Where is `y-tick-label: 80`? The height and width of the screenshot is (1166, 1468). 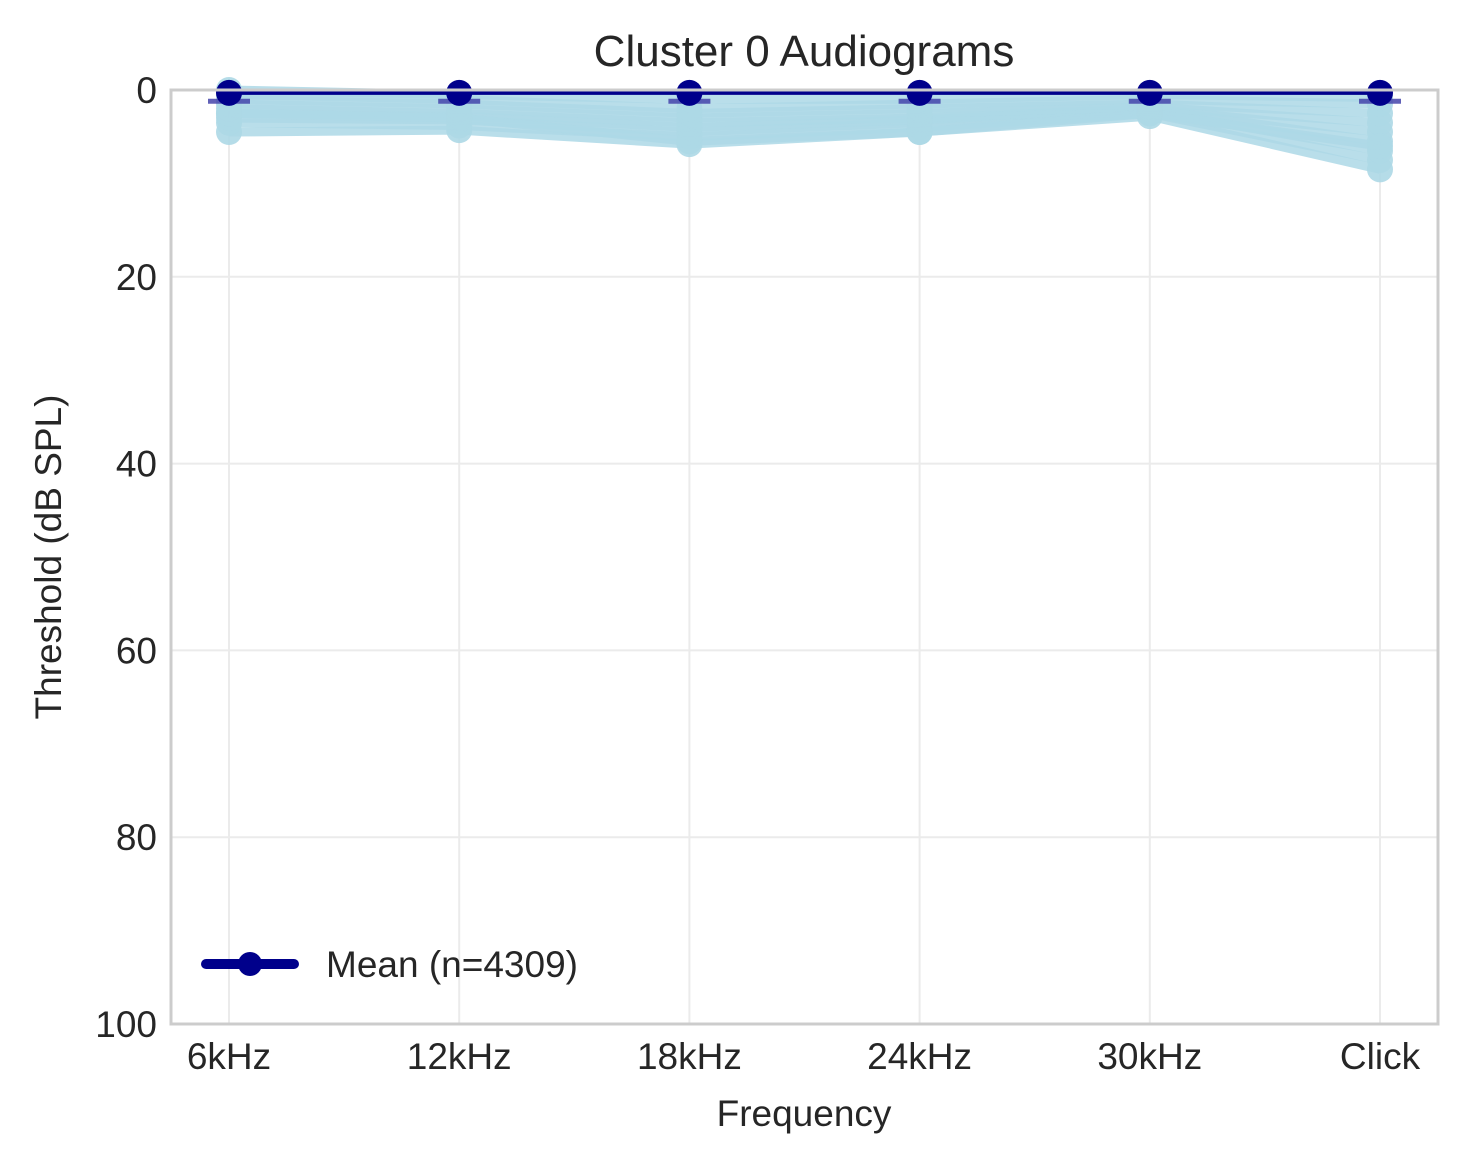 y-tick-label: 80 is located at coordinates (136, 837).